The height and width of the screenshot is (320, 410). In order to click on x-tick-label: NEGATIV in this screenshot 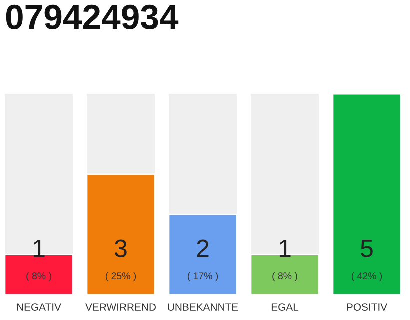, I will do `click(39, 307)`.